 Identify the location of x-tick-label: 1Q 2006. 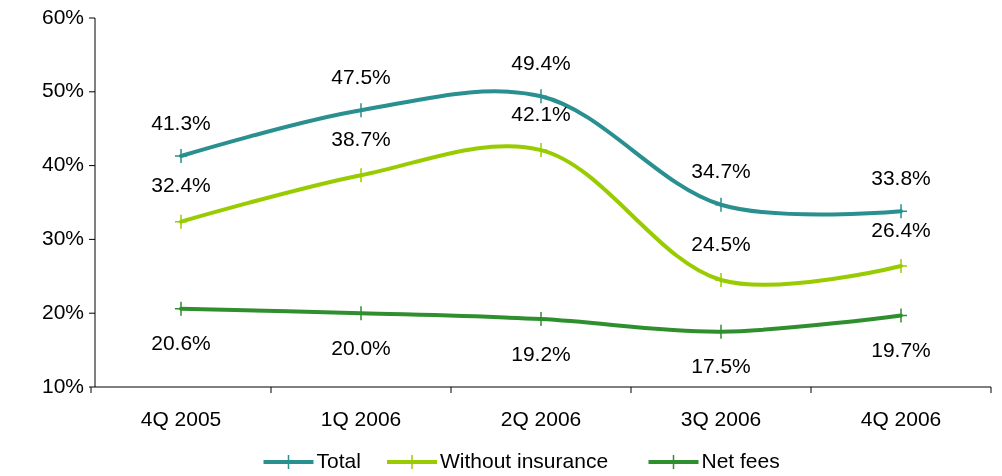
(361, 418).